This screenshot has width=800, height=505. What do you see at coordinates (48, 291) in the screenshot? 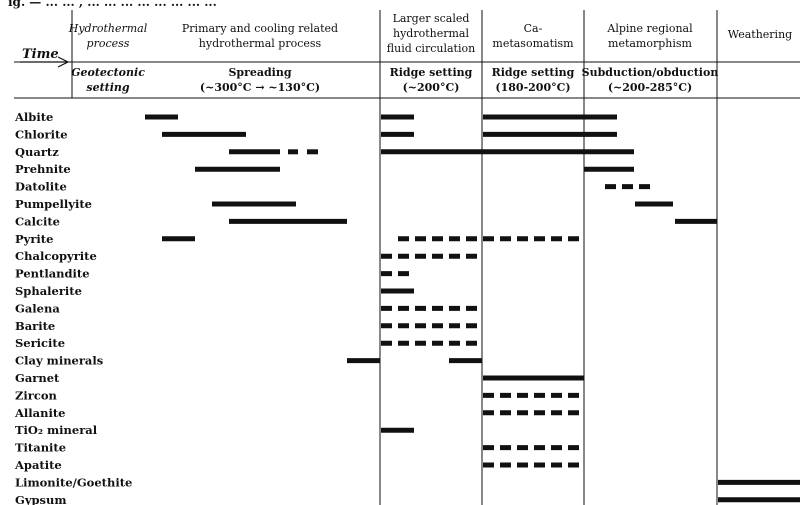
I see `mineral-label: Sphalerite` at bounding box center [48, 291].